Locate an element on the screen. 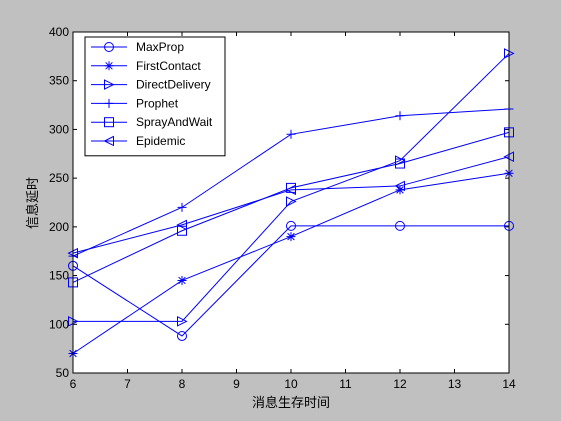 The image size is (561, 421). legend-box is located at coordinates (155, 96).